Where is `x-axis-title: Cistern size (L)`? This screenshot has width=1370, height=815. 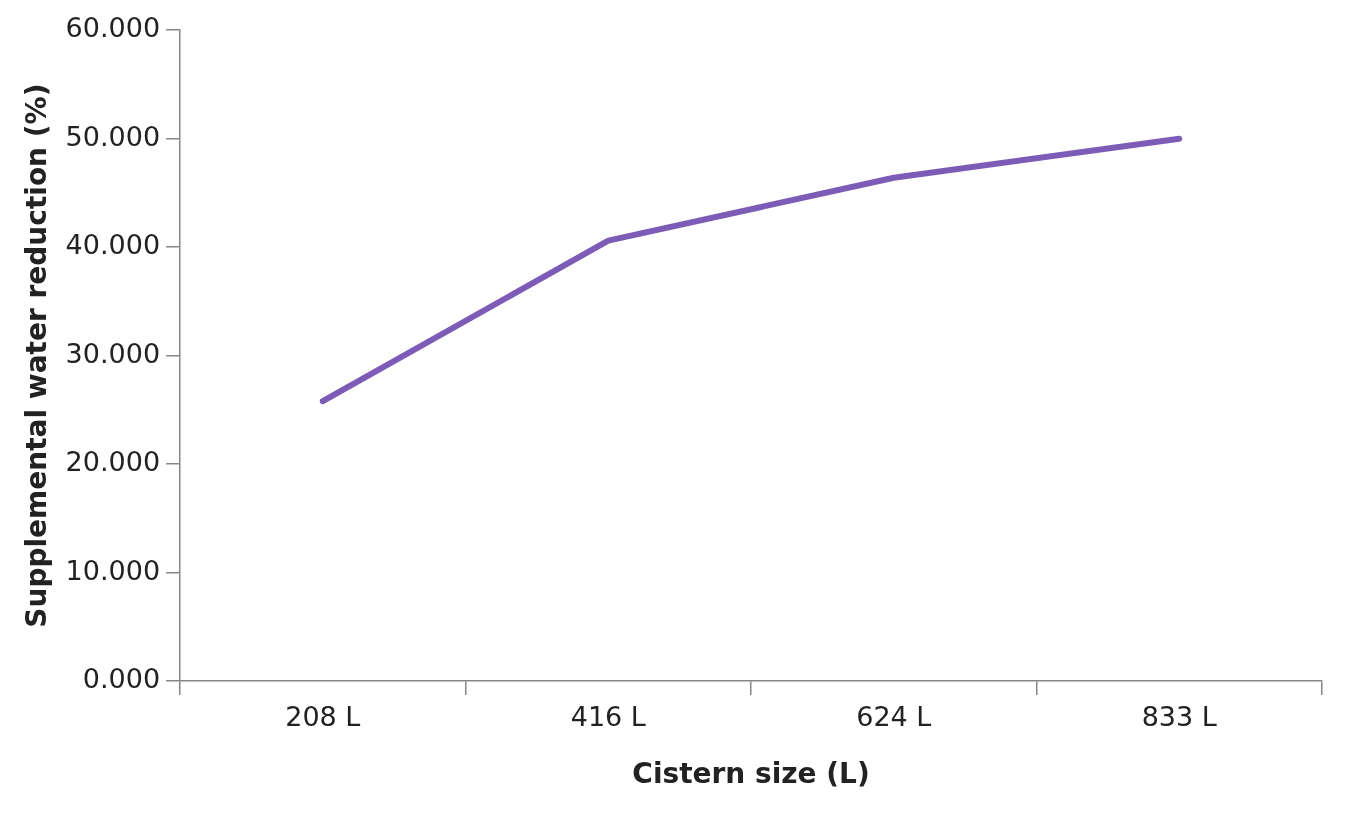 x-axis-title: Cistern size (L) is located at coordinates (751, 774).